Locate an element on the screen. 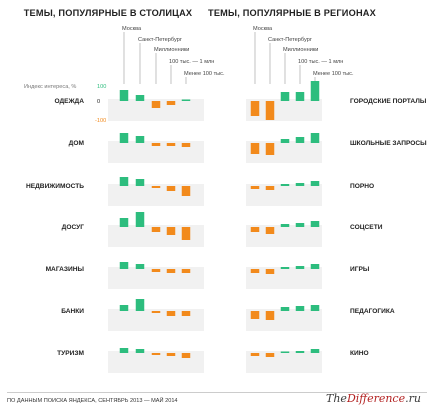 The height and width of the screenshot is (412, 434). row-label: ДОСУГ is located at coordinates (73, 227).